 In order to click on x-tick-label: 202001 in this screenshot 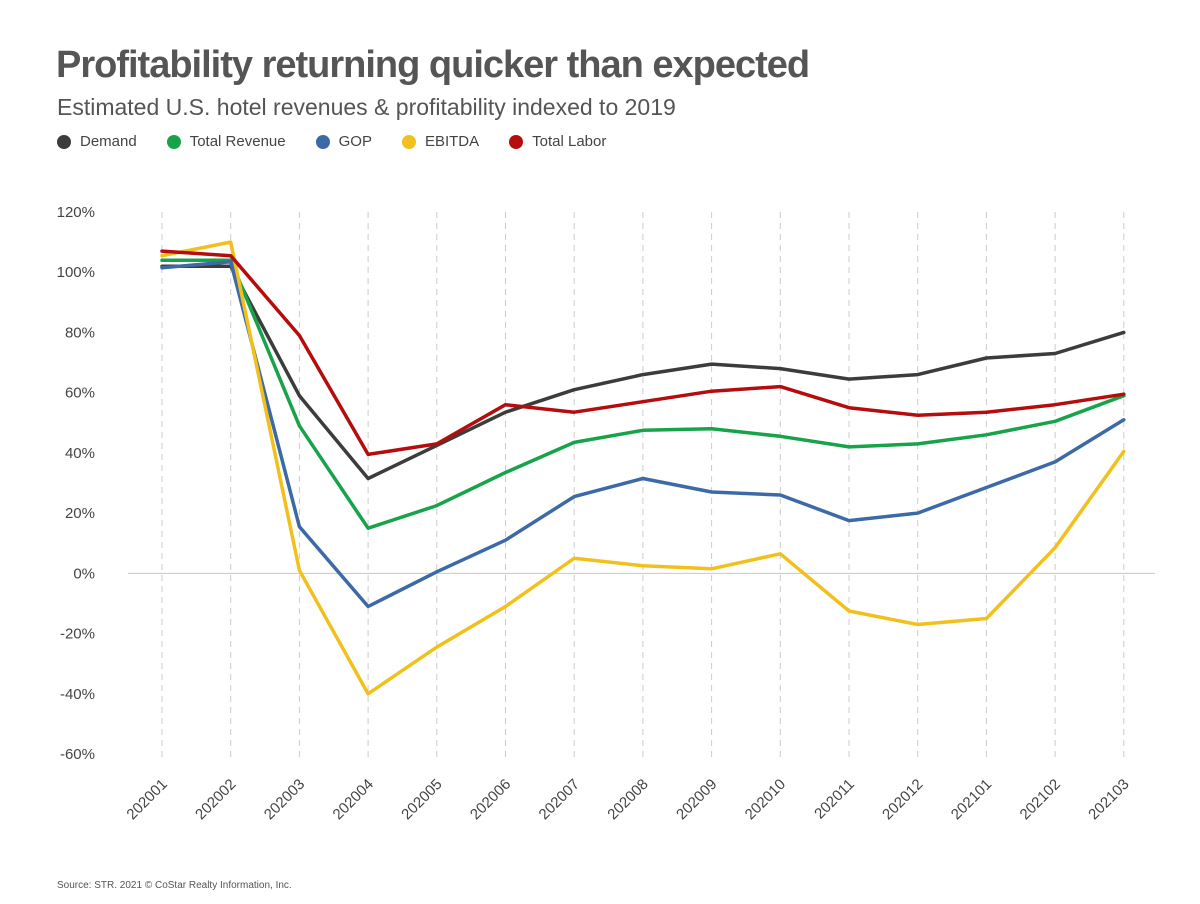, I will do `click(146, 799)`.